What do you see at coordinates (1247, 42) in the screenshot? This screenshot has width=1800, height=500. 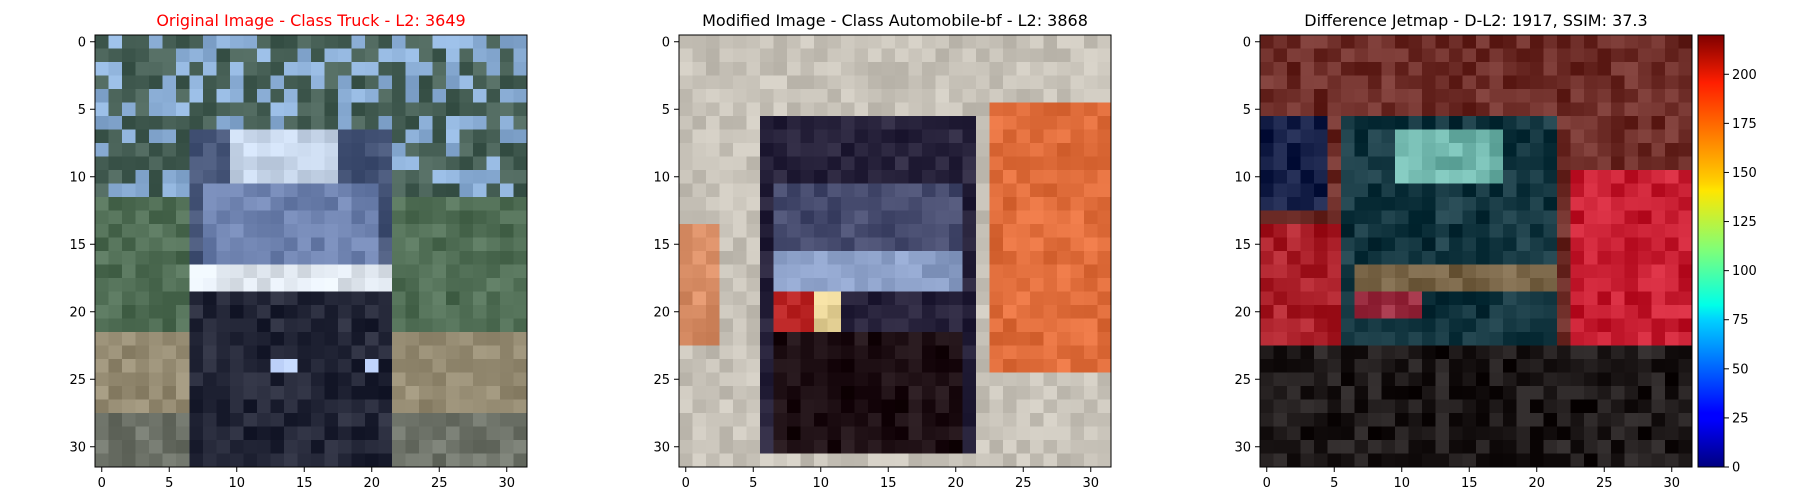 I see `y-tick-label: 0` at bounding box center [1247, 42].